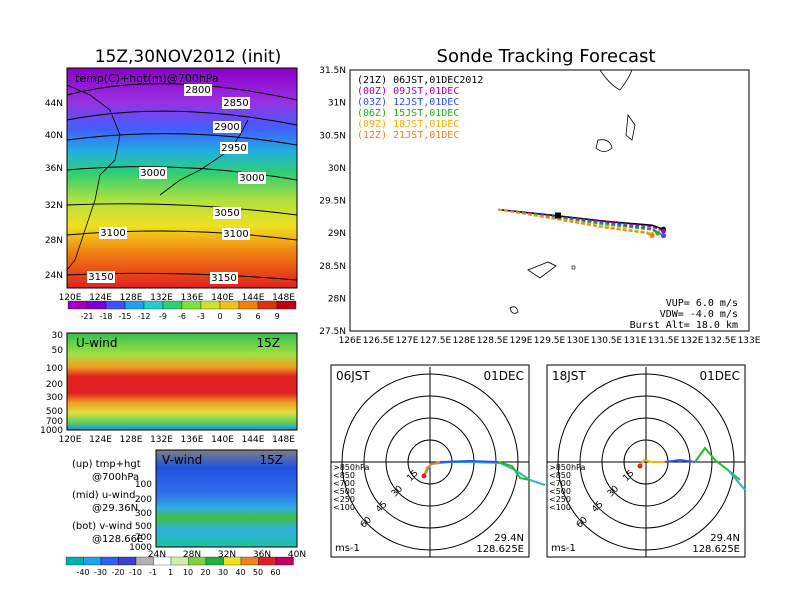 This screenshot has height=612, width=792. Describe the element at coordinates (117, 572) in the screenshot. I see `colorbar-label: -20` at that location.